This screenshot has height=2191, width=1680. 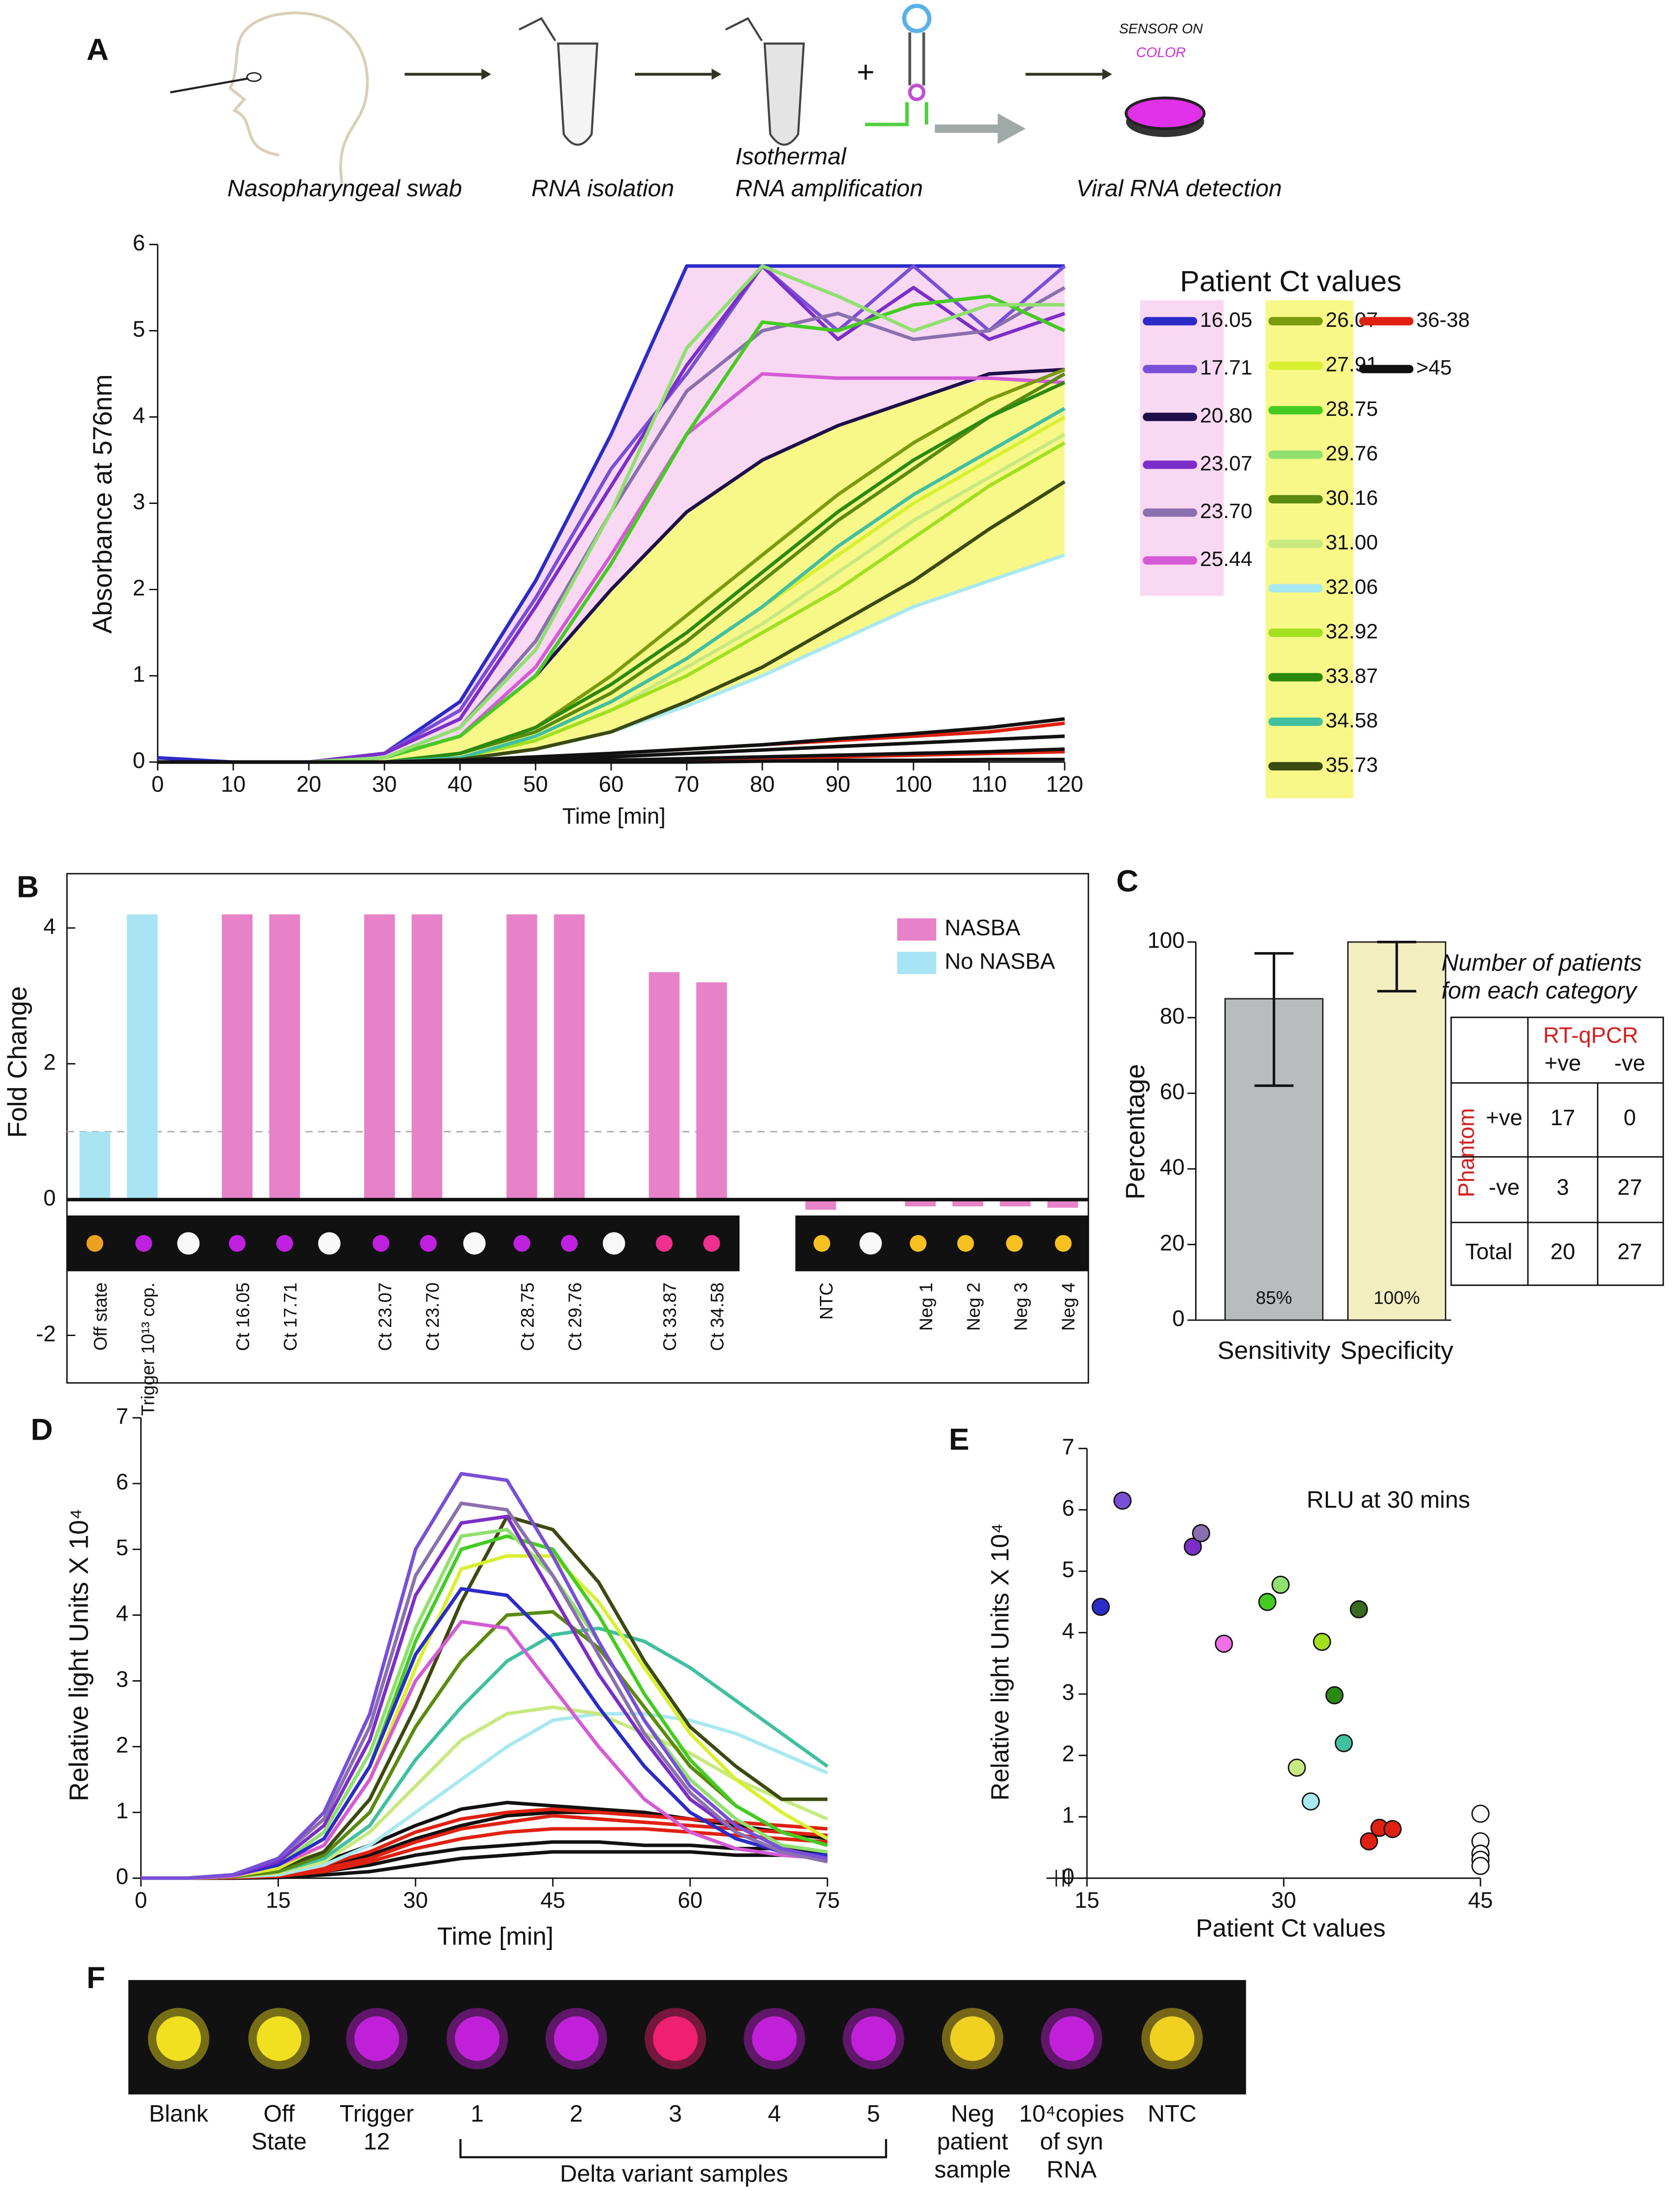 What do you see at coordinates (1309, 549) in the screenshot?
I see `legend-bg` at bounding box center [1309, 549].